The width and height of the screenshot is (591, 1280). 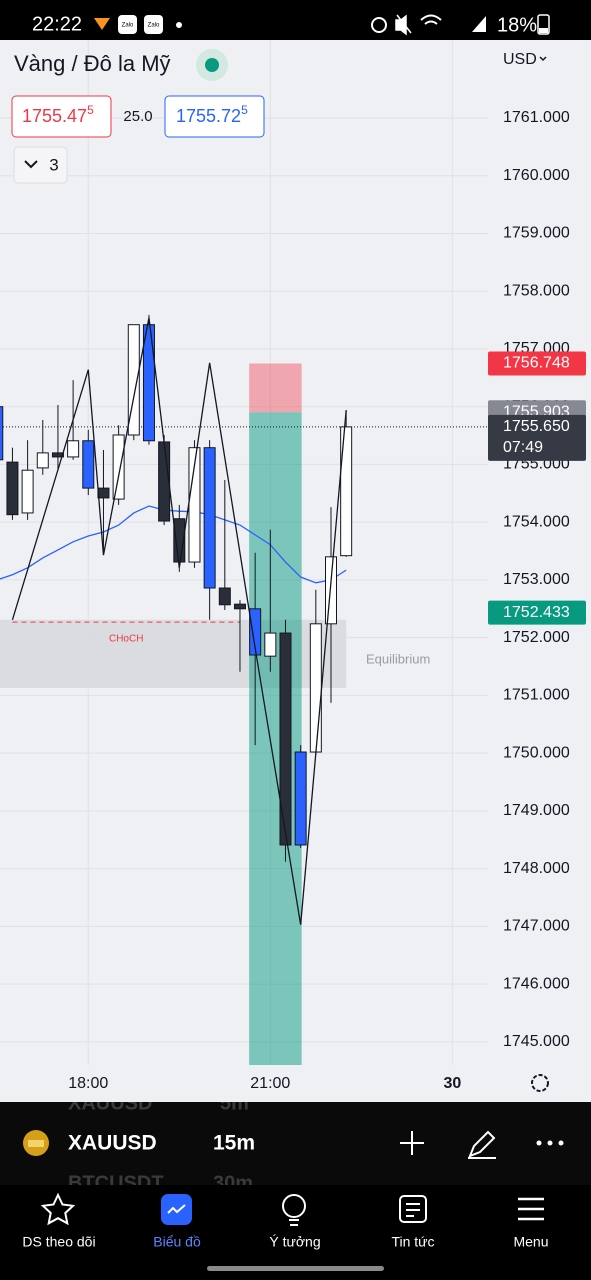 What do you see at coordinates (58, 1209) in the screenshot?
I see `watchlist-icon` at bounding box center [58, 1209].